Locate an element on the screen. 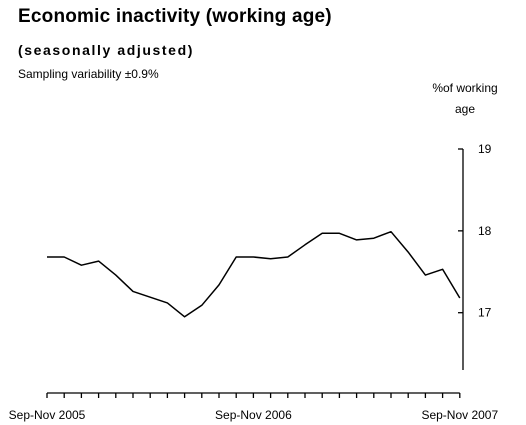  x-tick-label-12: Sep-Nov 2006 is located at coordinates (253, 415).